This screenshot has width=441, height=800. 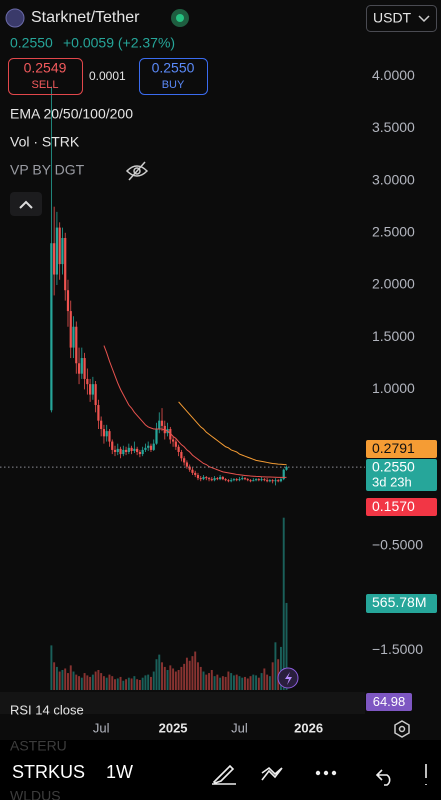 I want to click on more-icon, so click(x=326, y=773).